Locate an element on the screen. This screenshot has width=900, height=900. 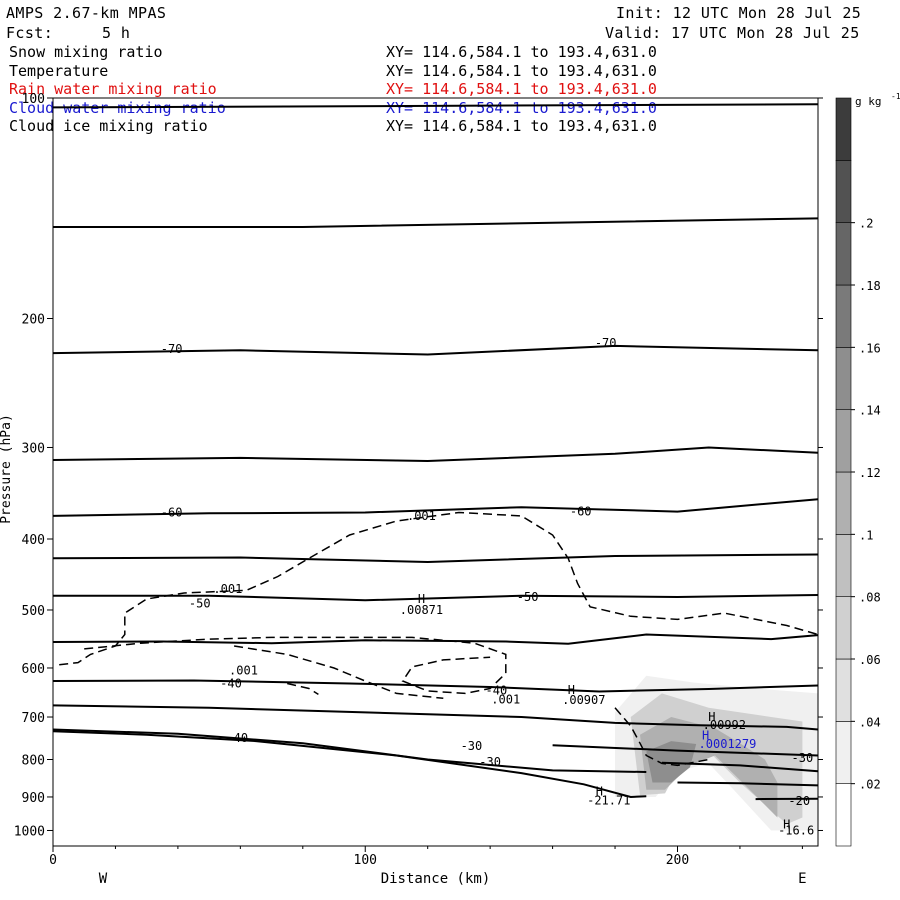
colorbar-units: g kg is located at coordinates (868, 101).